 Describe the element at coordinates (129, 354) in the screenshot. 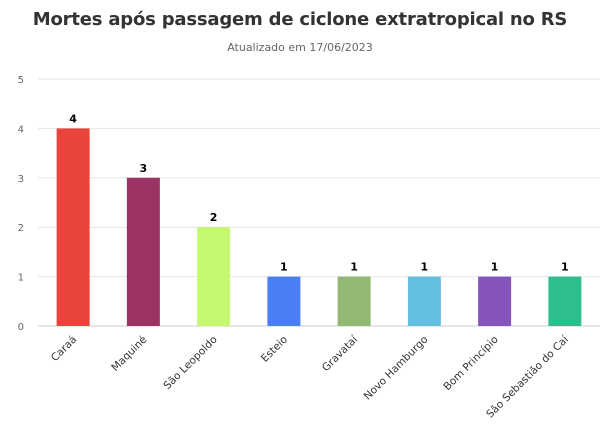

I see `x-tick-label: Maquiné` at that location.